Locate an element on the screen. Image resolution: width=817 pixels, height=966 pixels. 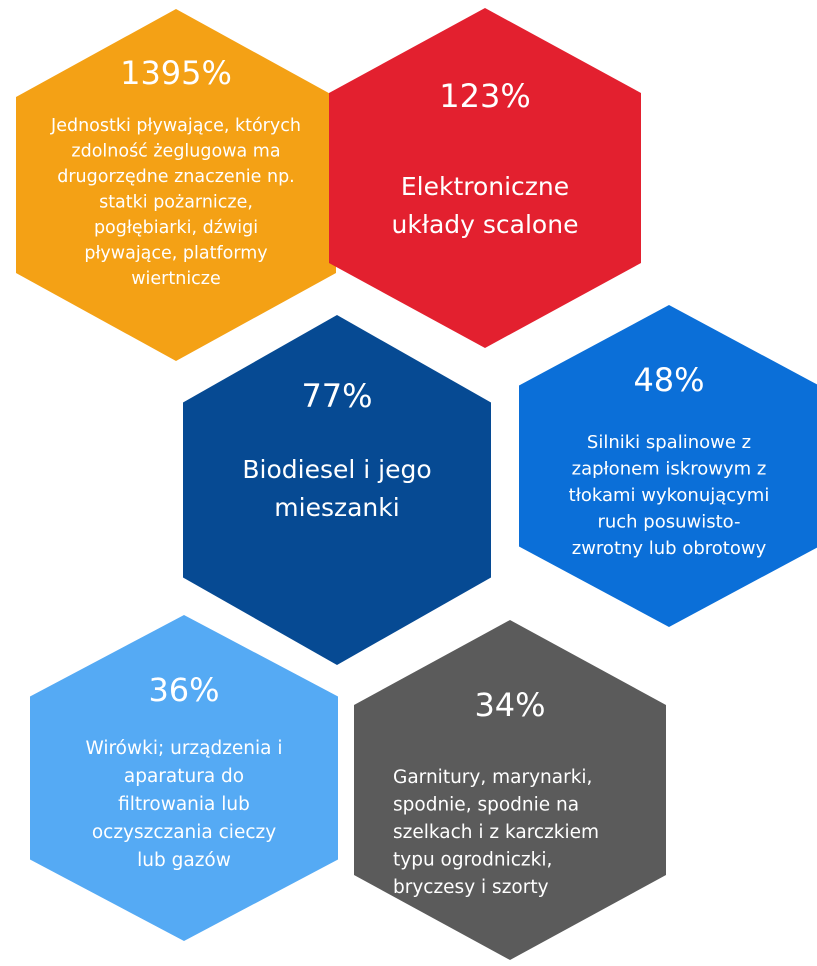
description: zdolność żeglugowa ma is located at coordinates (175, 152).